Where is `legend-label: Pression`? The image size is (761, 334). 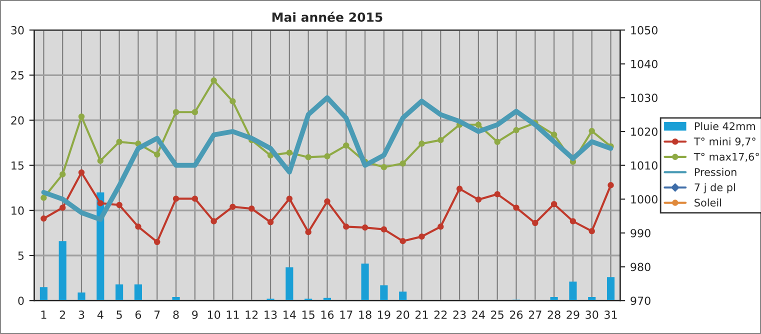
legend-label: Pression is located at coordinates (715, 172).